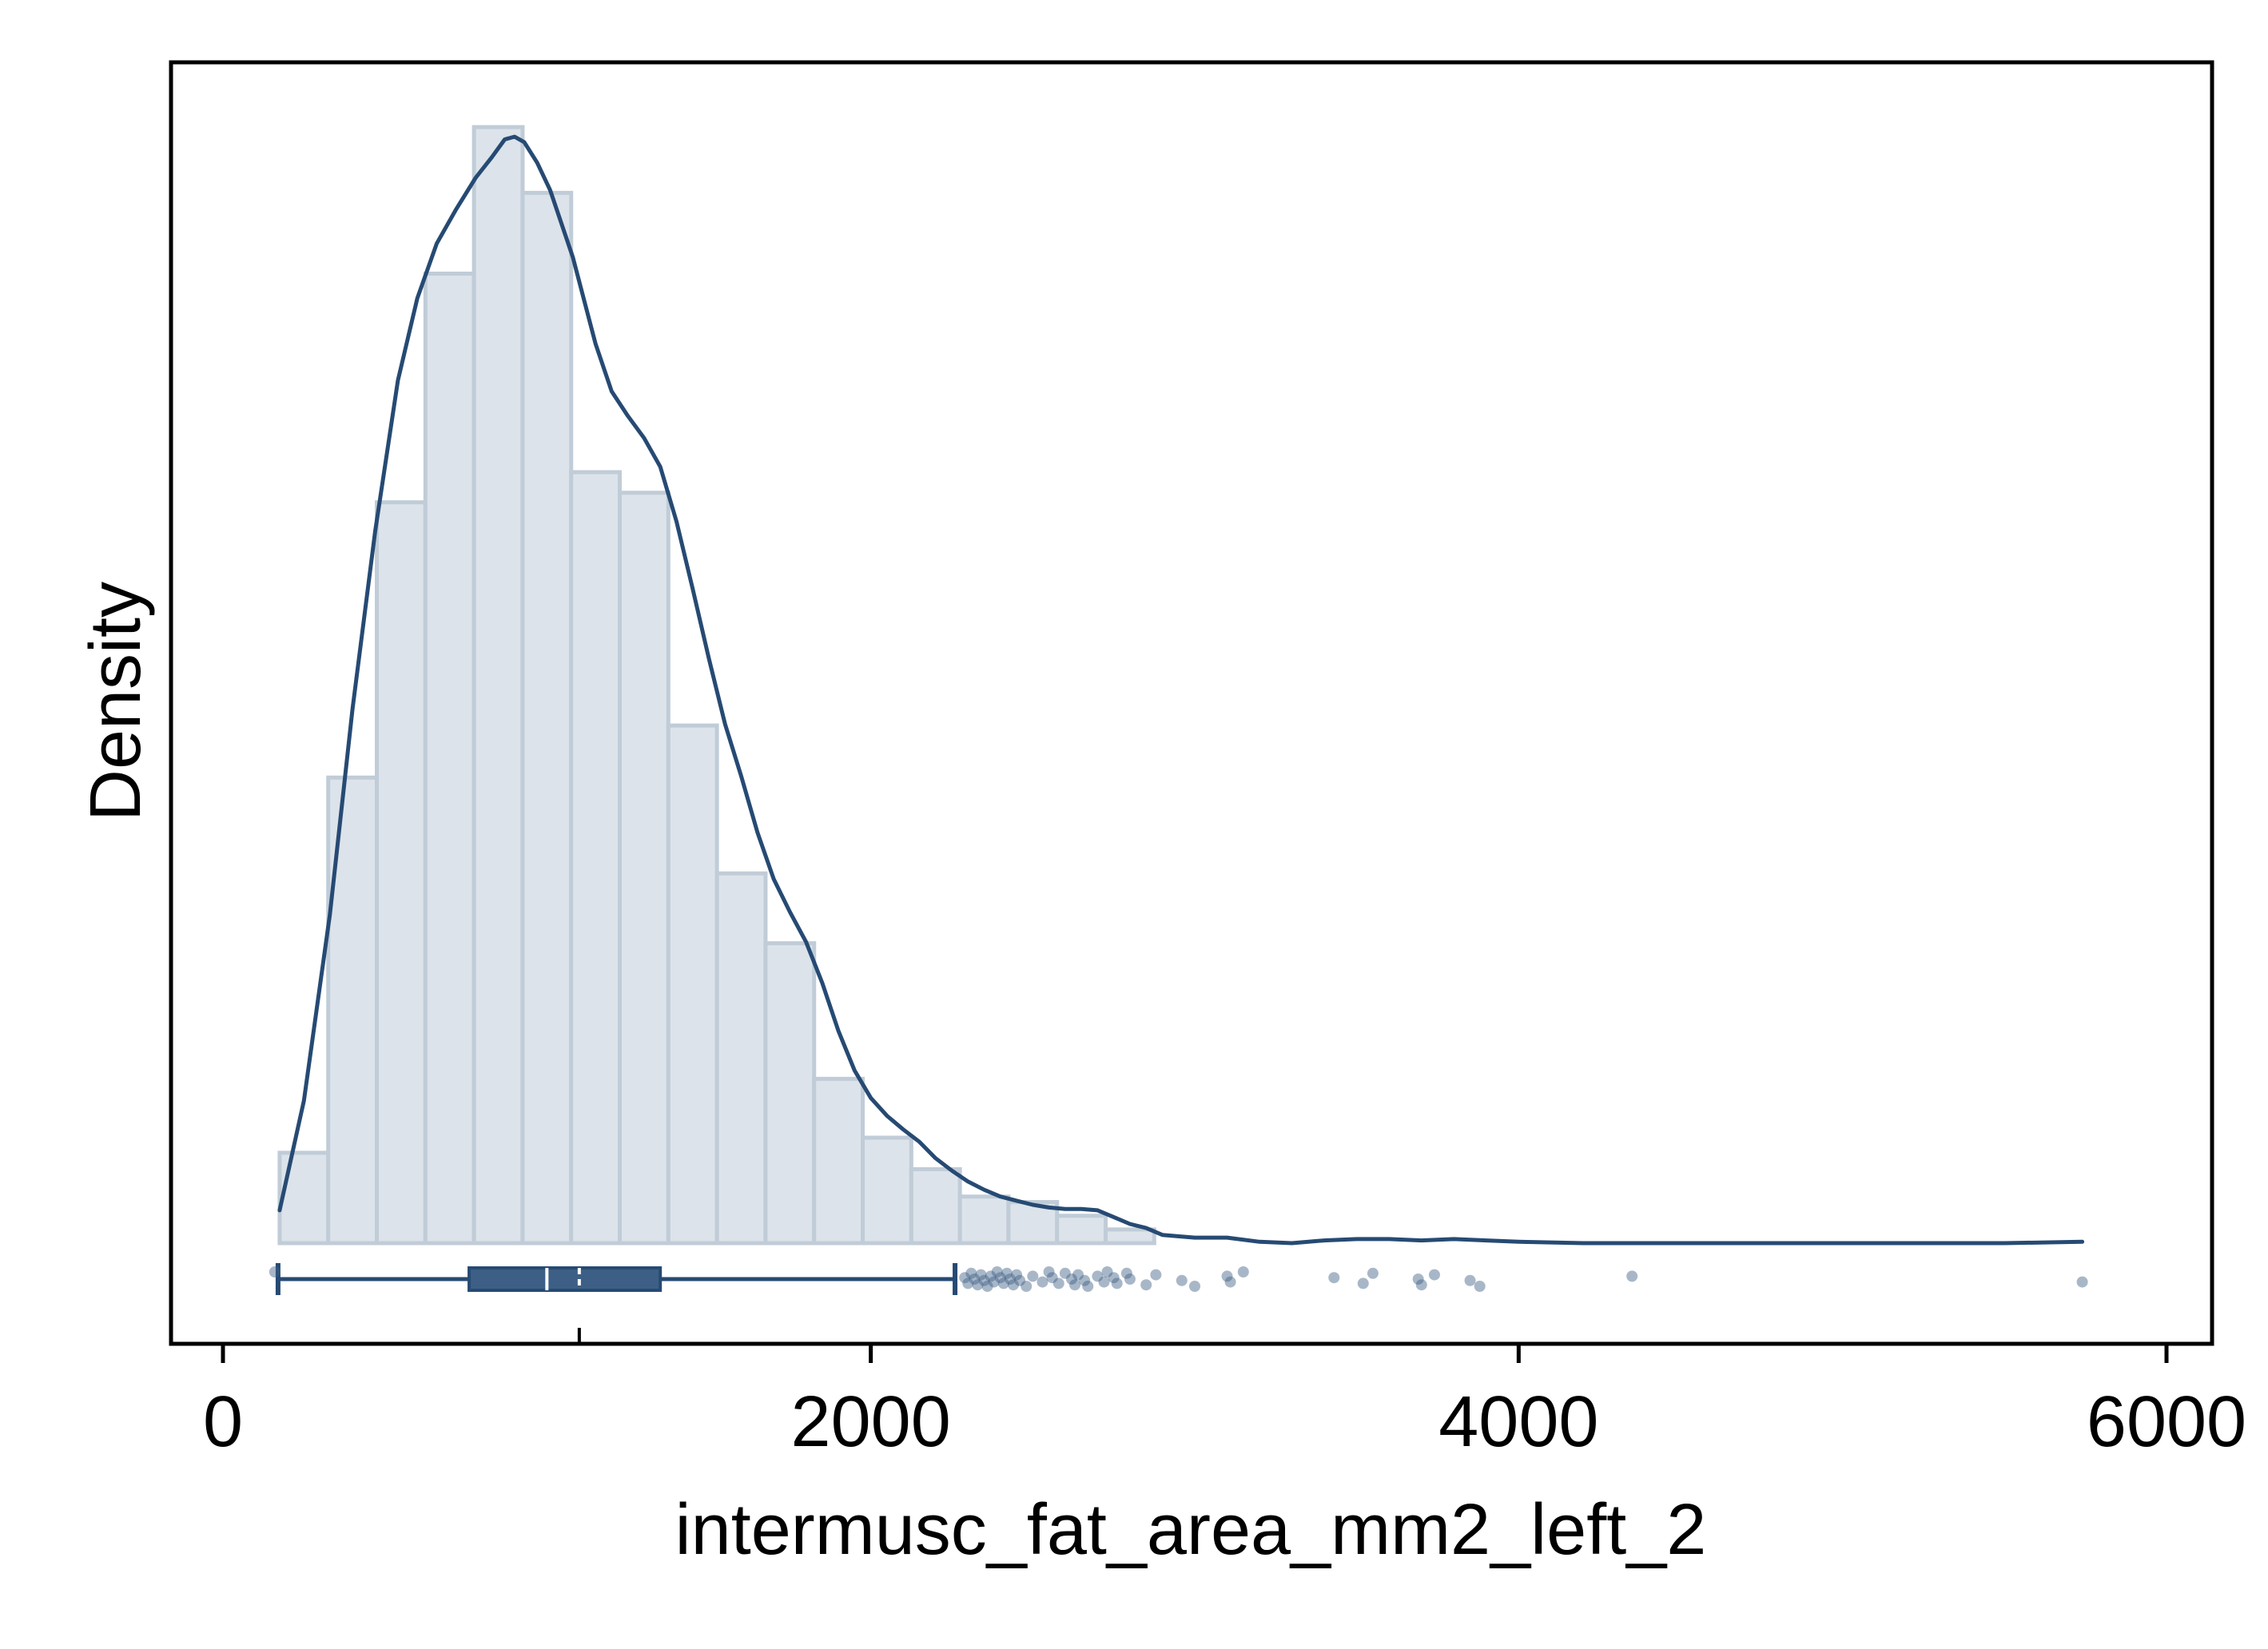 This screenshot has width=2268, height=1649. Describe the element at coordinates (871, 1422) in the screenshot. I see `x-tick-label: 2000` at that location.